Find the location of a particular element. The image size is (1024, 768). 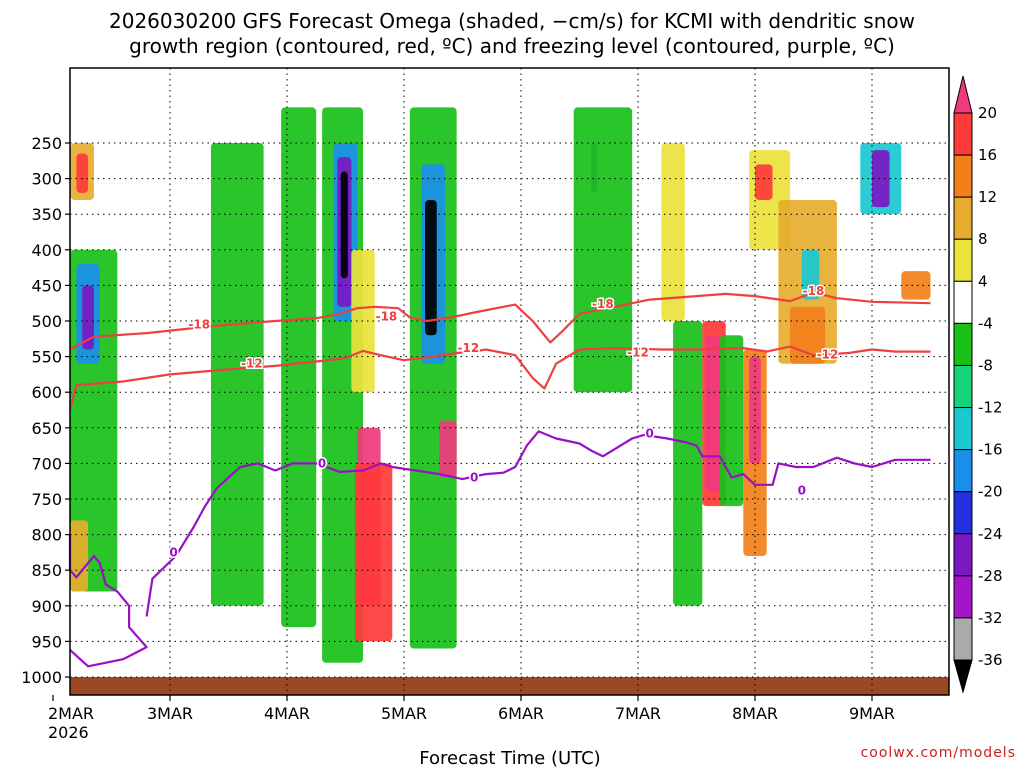

ground-fill is located at coordinates (509, 686).